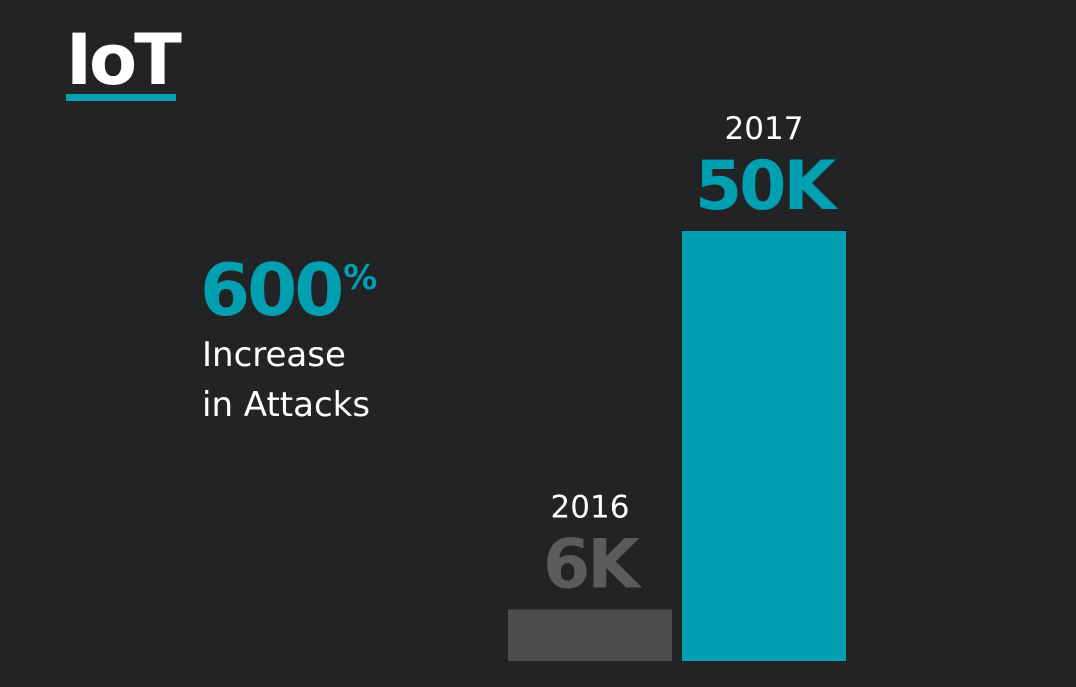 The image size is (1076, 687). I want to click on page-title: IoT, so click(124, 60).